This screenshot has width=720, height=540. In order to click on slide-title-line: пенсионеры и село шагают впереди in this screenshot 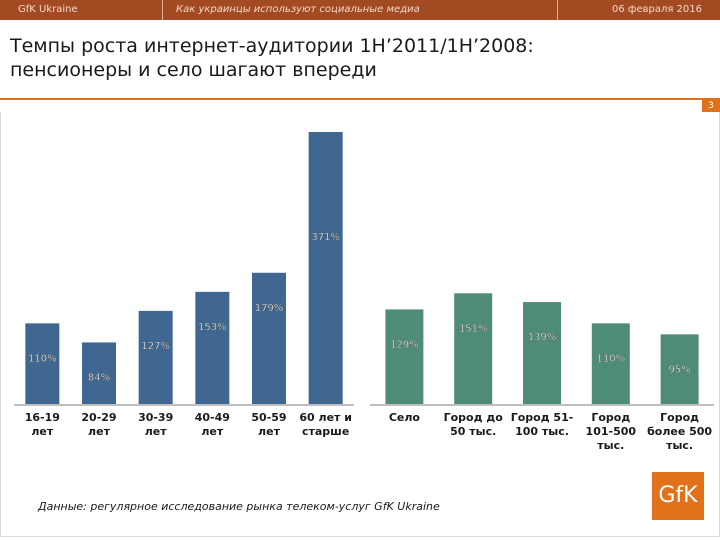, I will do `click(193, 70)`.